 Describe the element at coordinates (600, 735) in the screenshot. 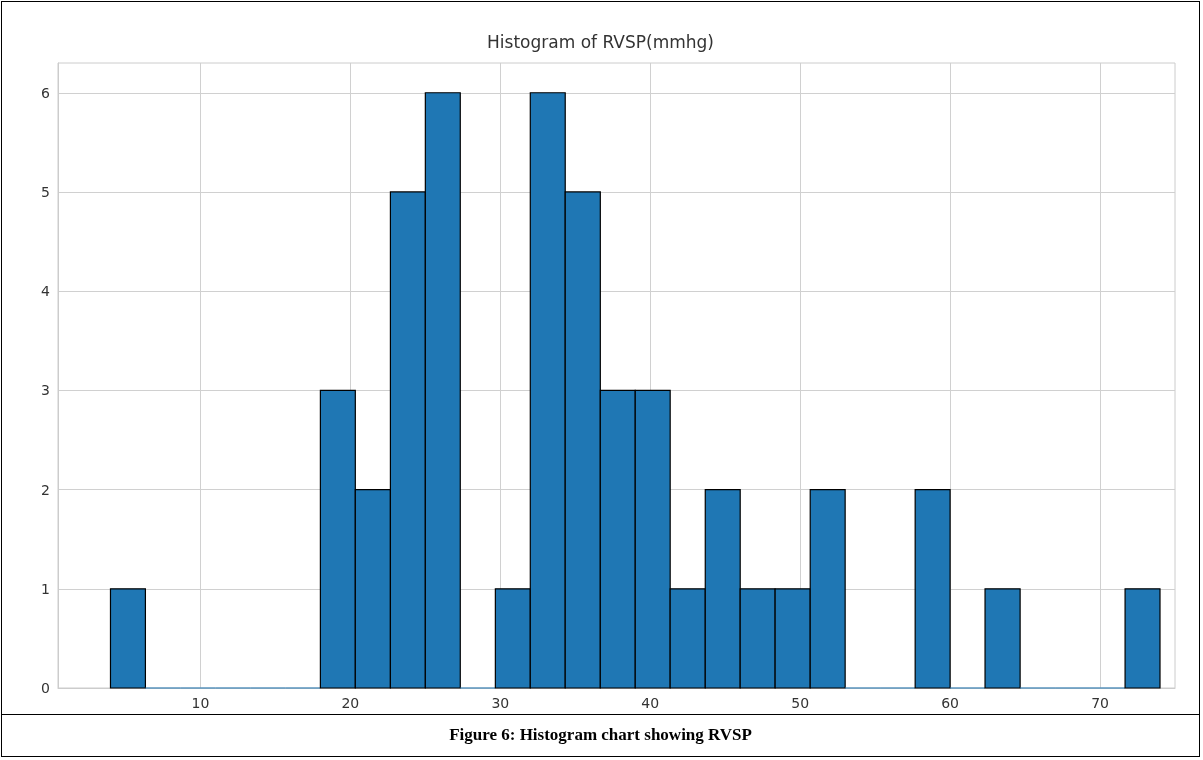

I see `caption: Figure 6: Histogram chart showing RVSP` at that location.